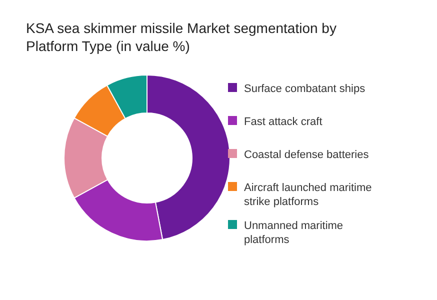 Image resolution: width=437 pixels, height=300 pixels. I want to click on legend-label: Unmanned maritime platforms, so click(294, 233).